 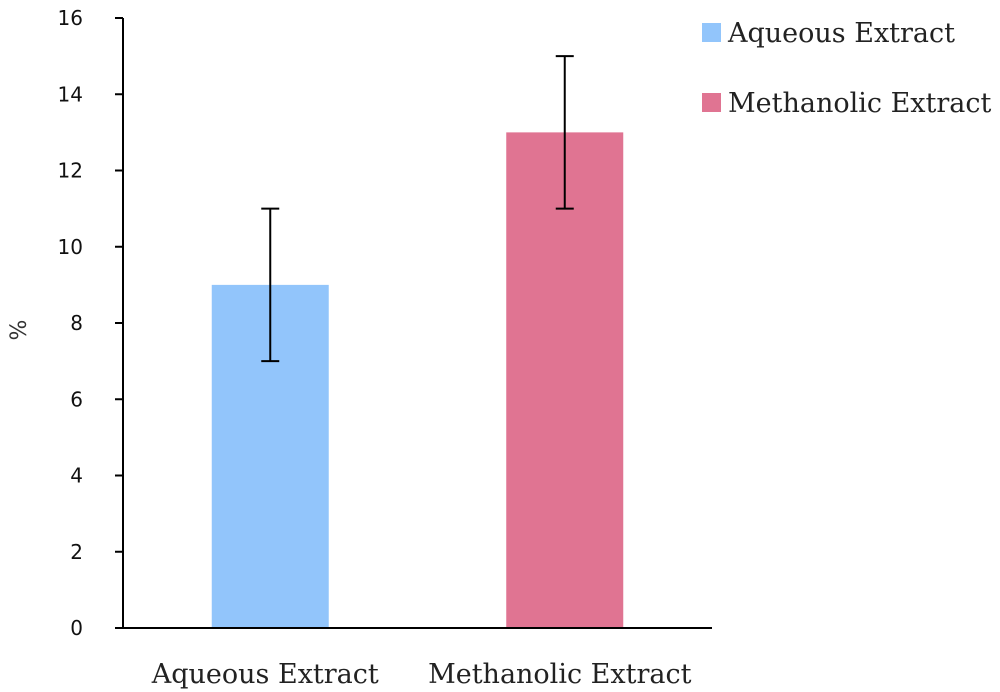 I want to click on y-tick-label: 16, so click(x=70, y=18).